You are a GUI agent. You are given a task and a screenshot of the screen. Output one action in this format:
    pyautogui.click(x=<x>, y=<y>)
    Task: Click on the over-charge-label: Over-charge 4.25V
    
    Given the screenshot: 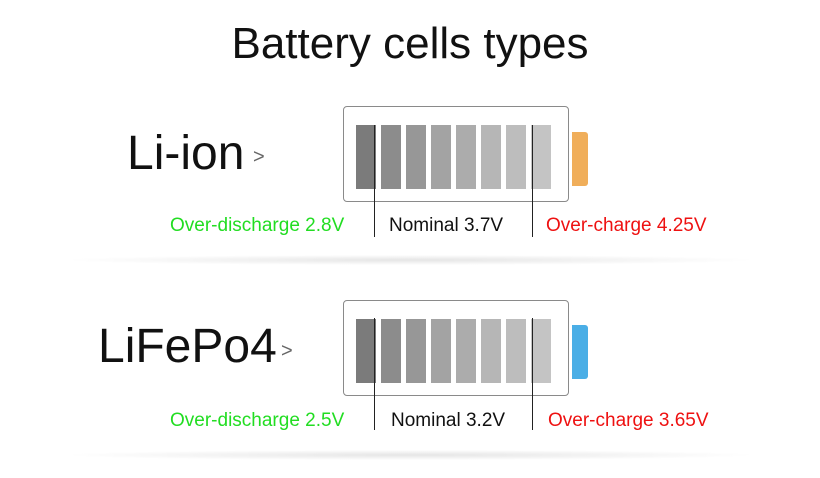 What is the action you would take?
    pyautogui.click(x=626, y=225)
    